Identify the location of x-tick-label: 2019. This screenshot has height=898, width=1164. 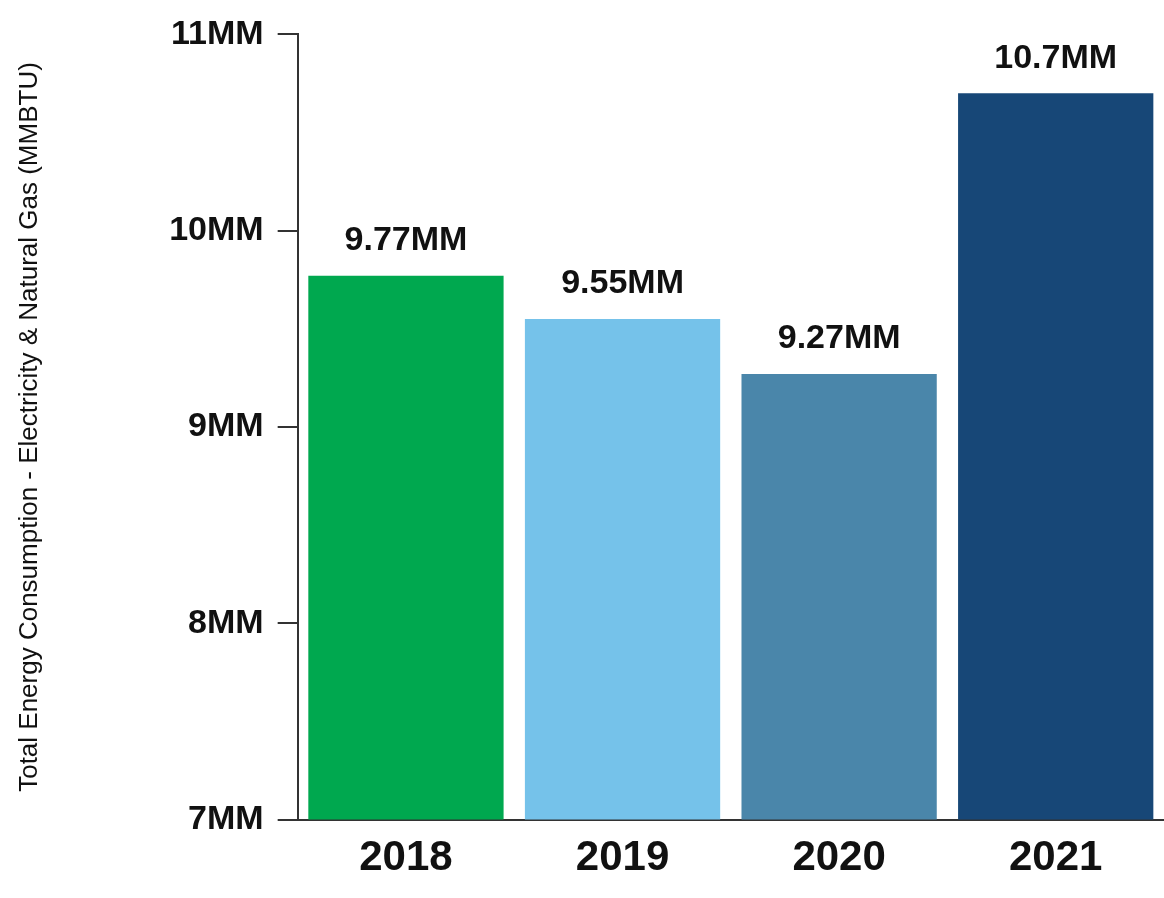
(622, 856).